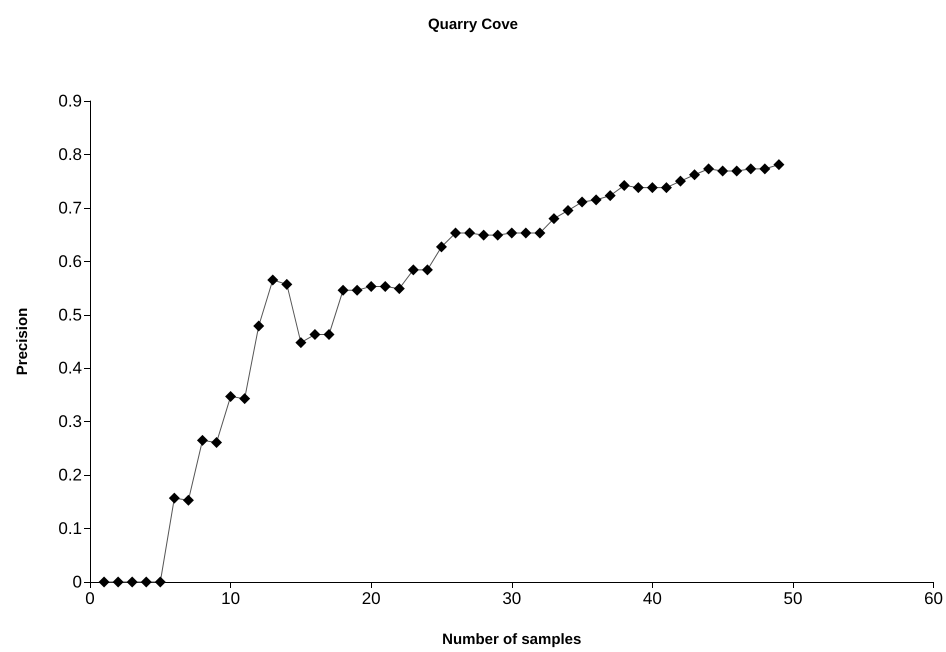  What do you see at coordinates (70, 422) in the screenshot?
I see `y-tick-label: 0.3` at bounding box center [70, 422].